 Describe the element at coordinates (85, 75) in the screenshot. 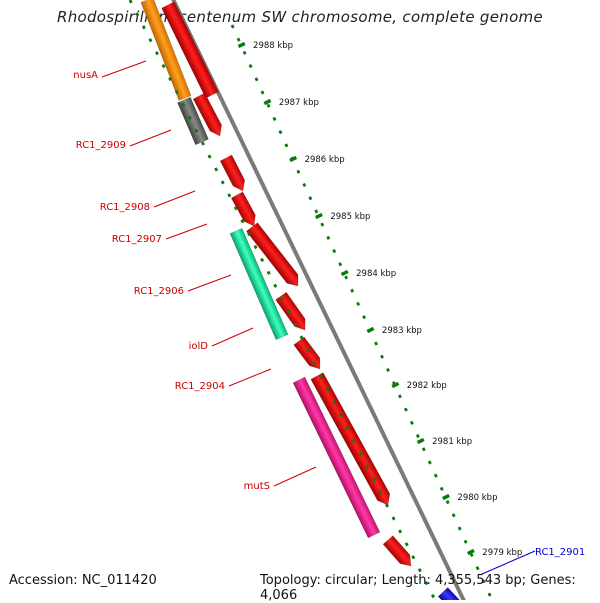

I see `gene-label-nusa: nusA` at that location.